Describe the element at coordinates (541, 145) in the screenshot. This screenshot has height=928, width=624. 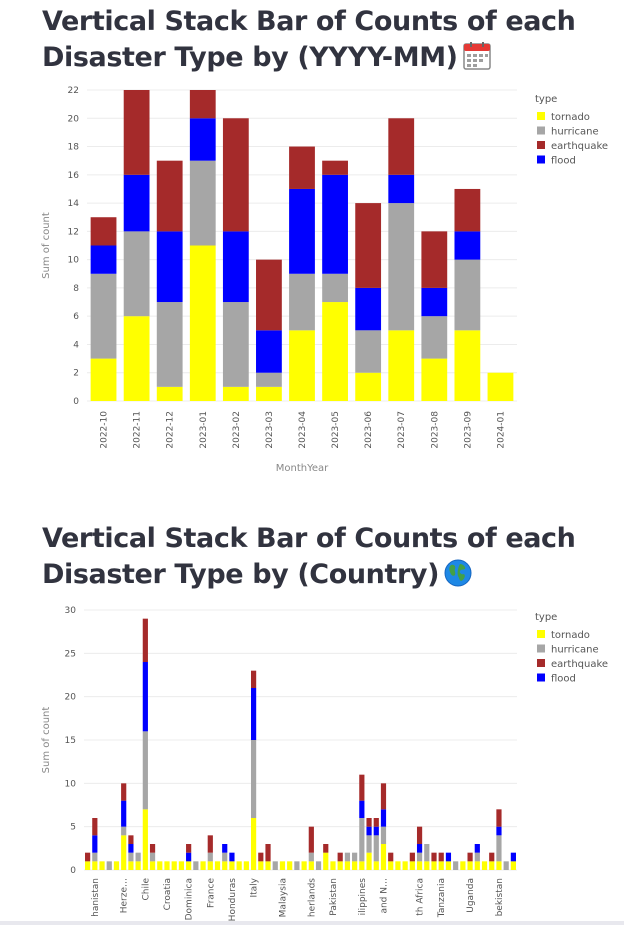
I see `legend-swatch-earthquake` at that location.